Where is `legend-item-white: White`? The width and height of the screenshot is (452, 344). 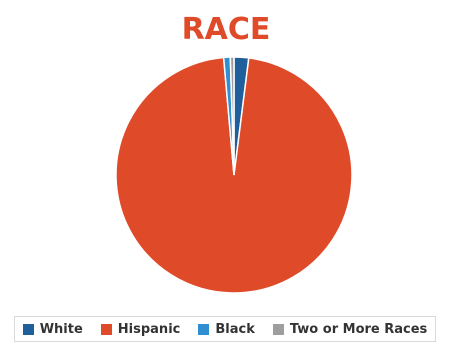
legend-item-white: White is located at coordinates (52, 329).